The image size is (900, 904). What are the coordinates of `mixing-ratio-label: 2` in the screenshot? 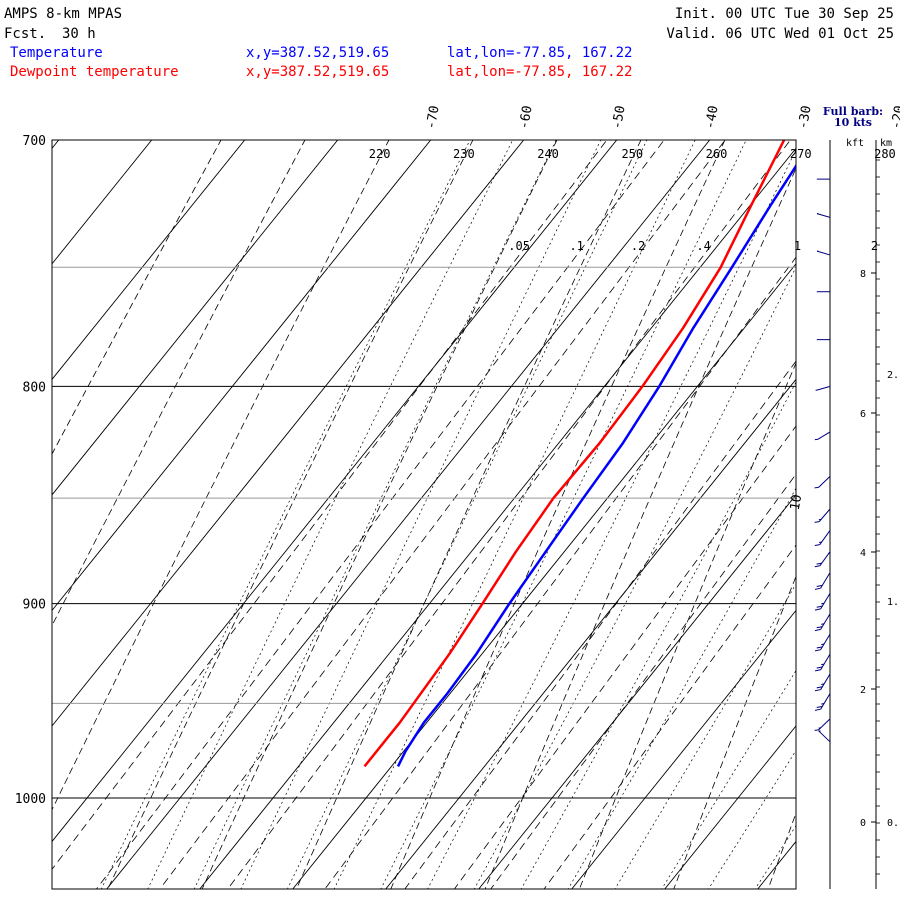 It's located at (874, 246).